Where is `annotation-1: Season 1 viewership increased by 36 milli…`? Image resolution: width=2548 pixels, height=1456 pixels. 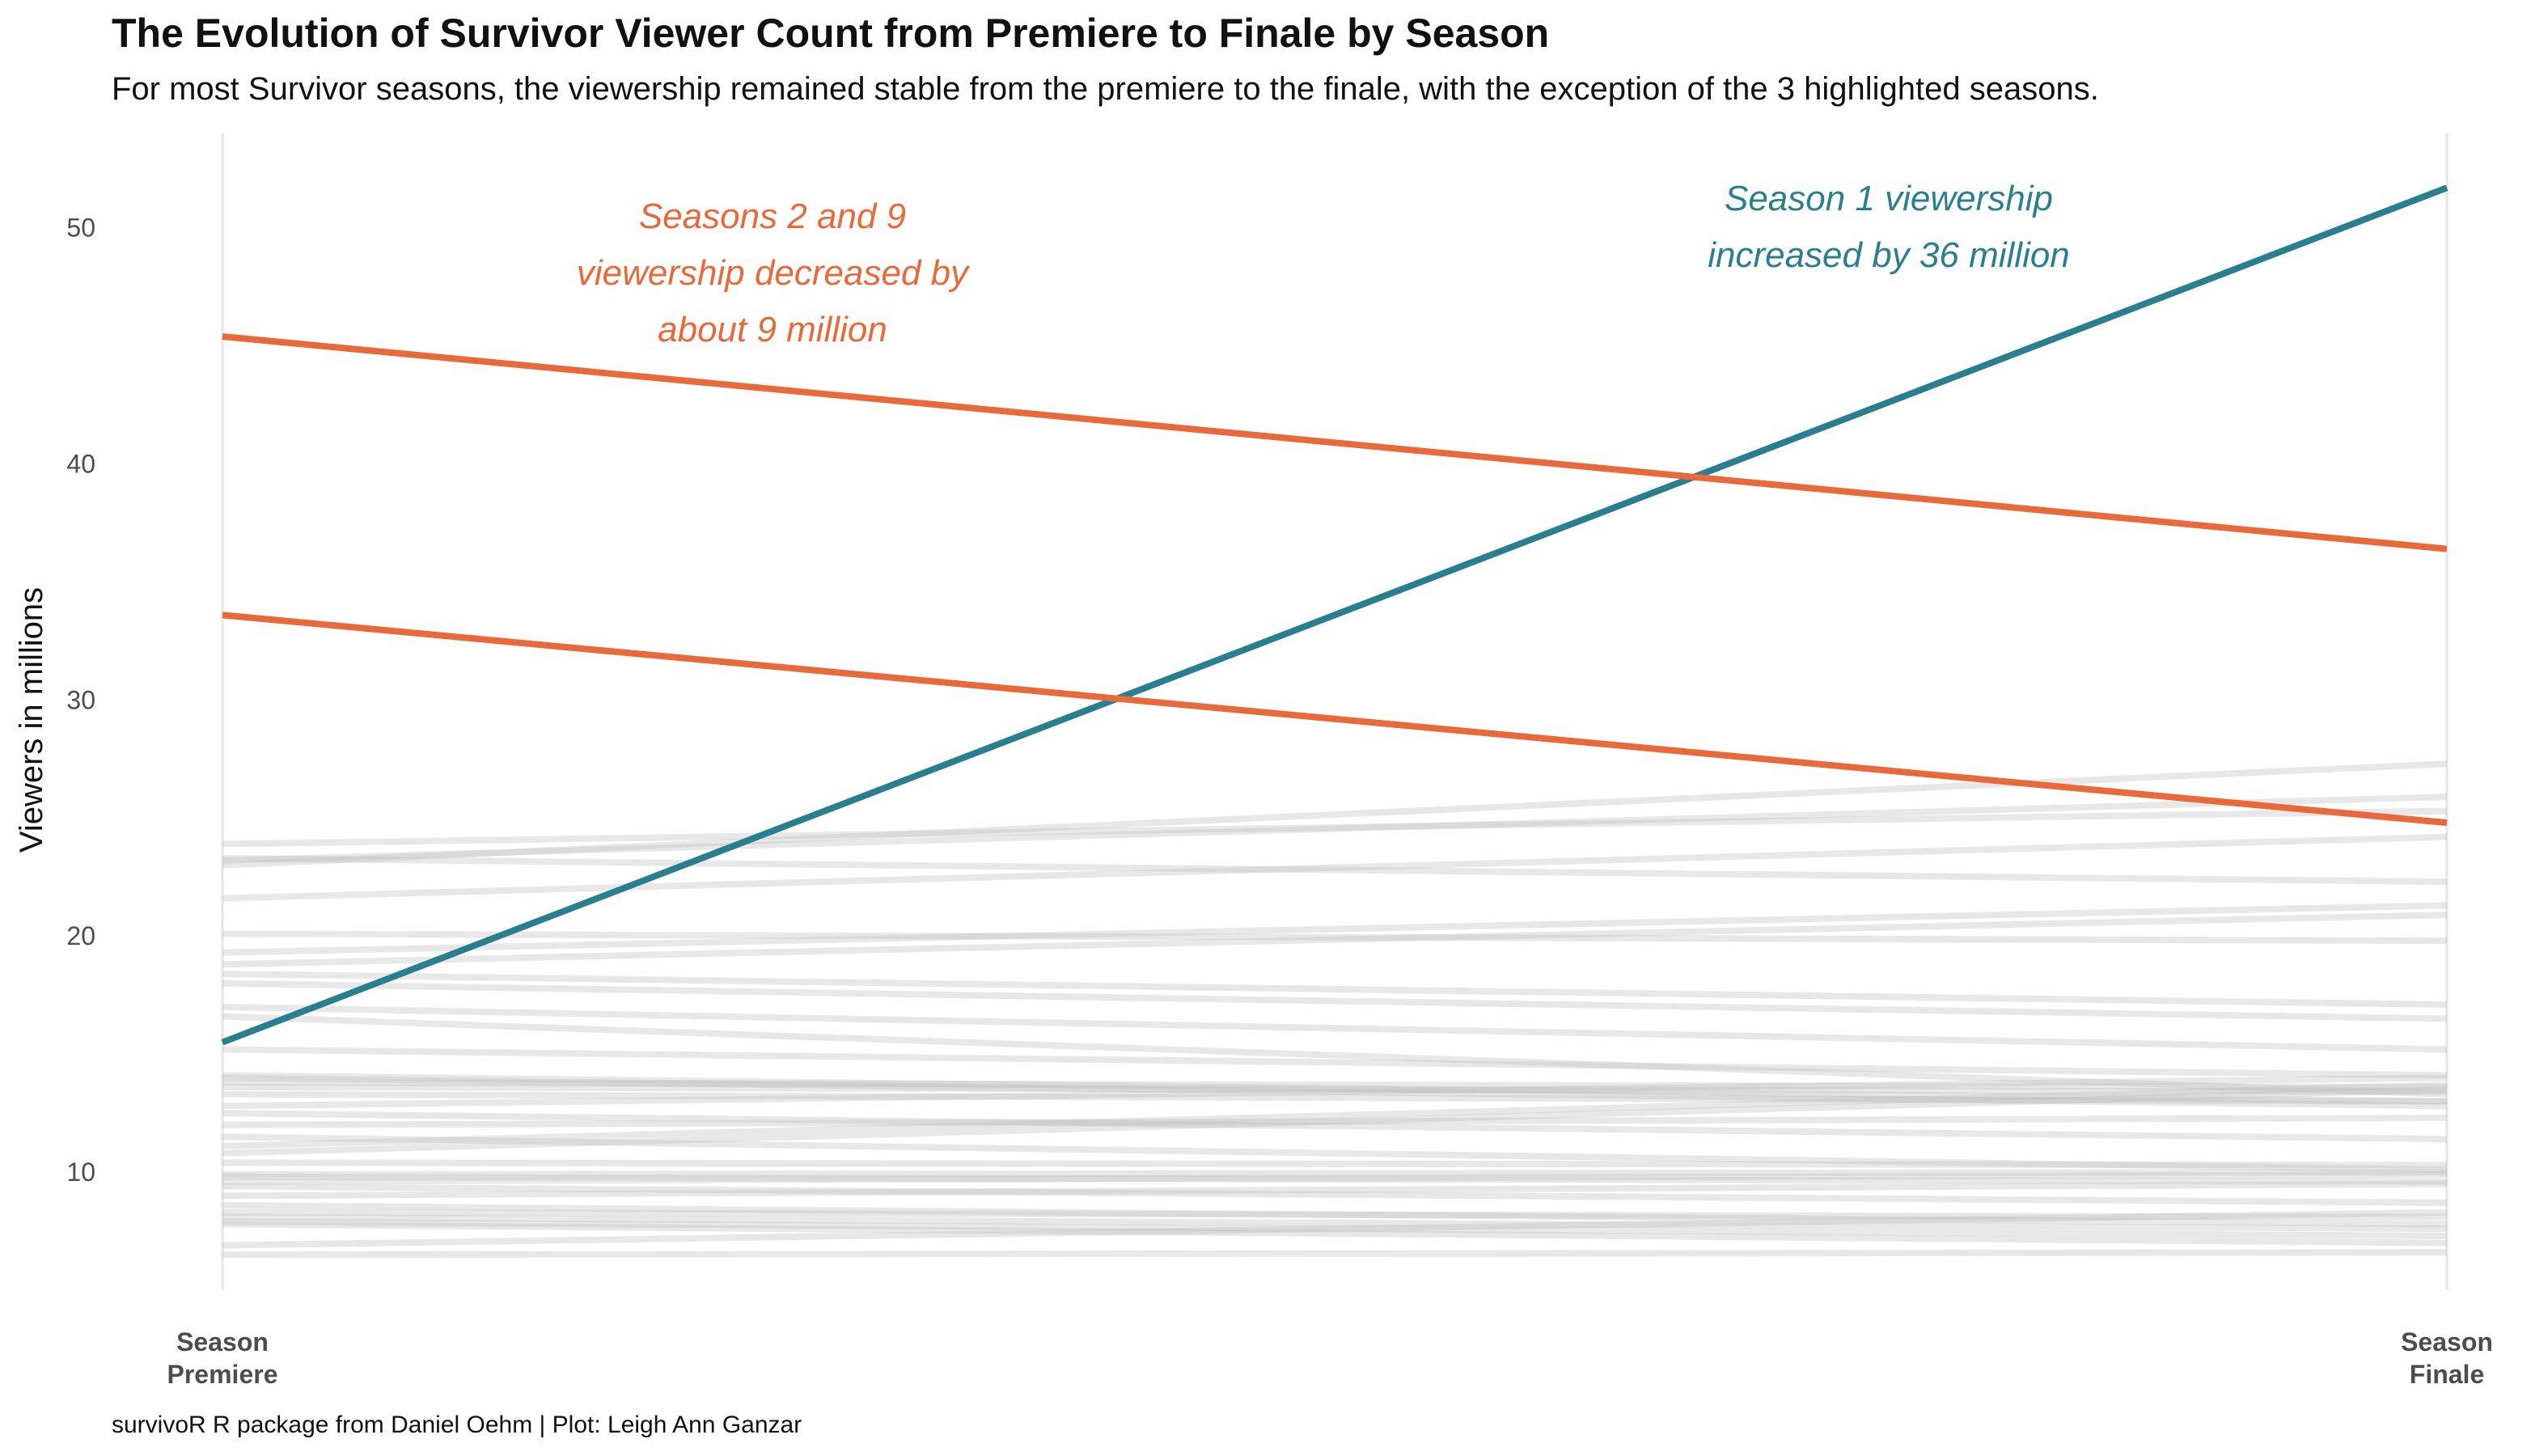 annotation-1: Season 1 viewership increased by 36 milli… is located at coordinates (1889, 227).